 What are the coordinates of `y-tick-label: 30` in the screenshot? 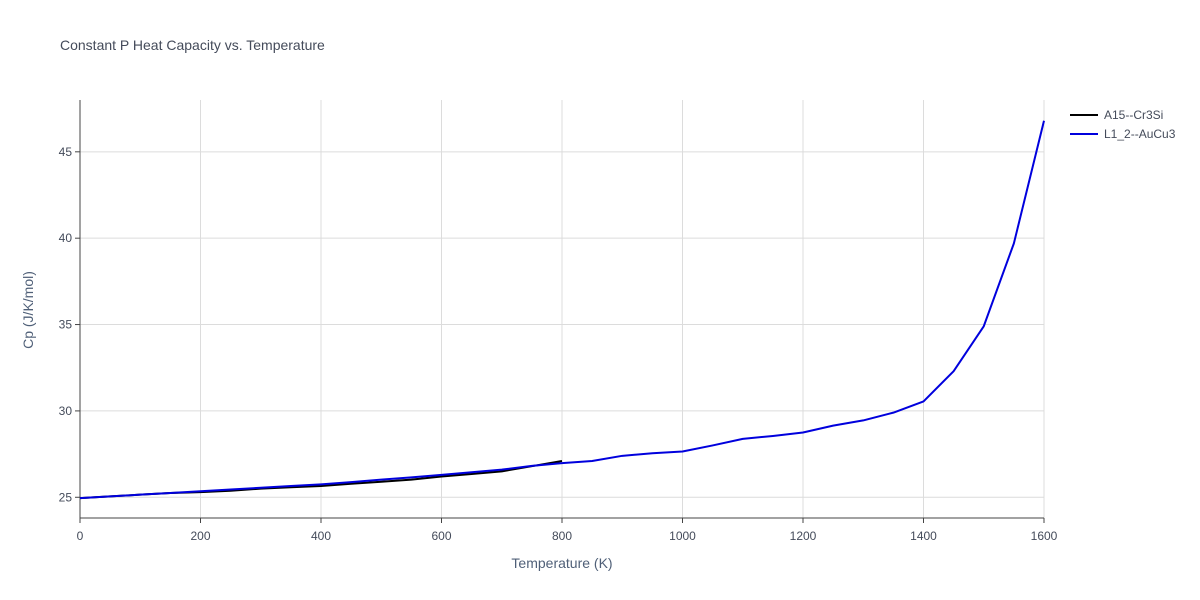 It's located at (66, 411).